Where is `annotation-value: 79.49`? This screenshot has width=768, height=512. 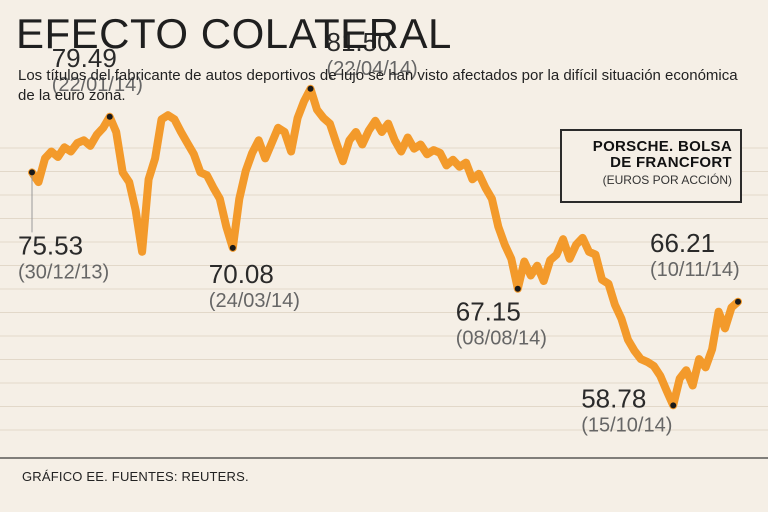
annotation-value: 79.49 is located at coordinates (84, 58).